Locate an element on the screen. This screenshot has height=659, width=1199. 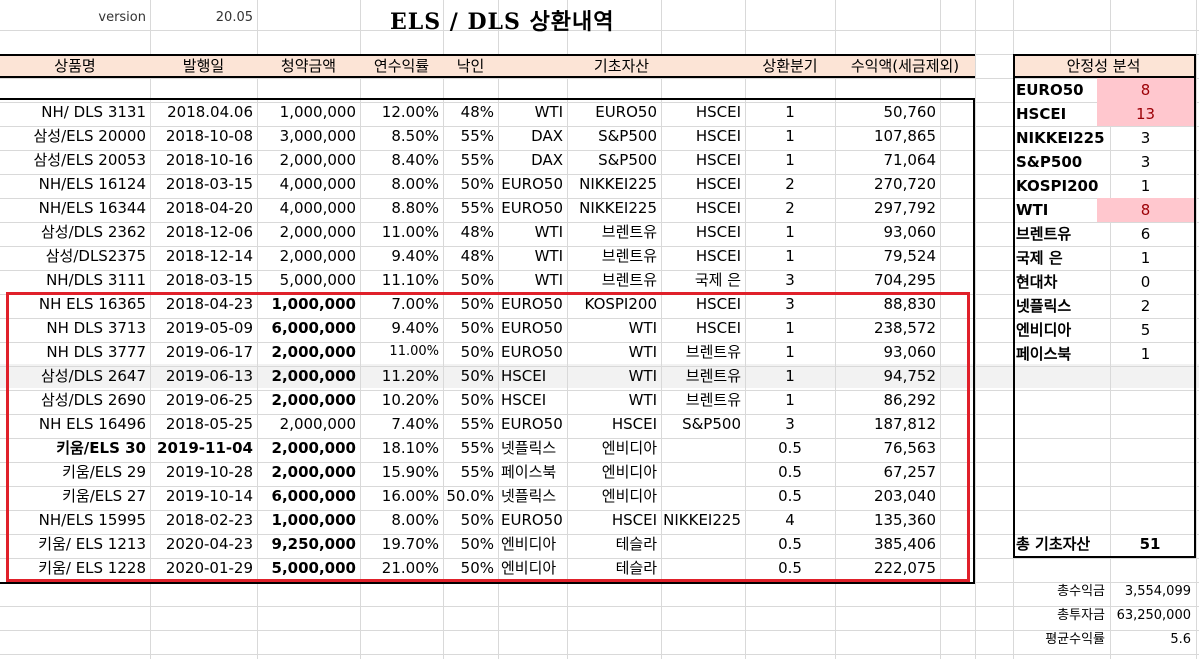
cell-date: 2019-06-25 is located at coordinates (209, 400).